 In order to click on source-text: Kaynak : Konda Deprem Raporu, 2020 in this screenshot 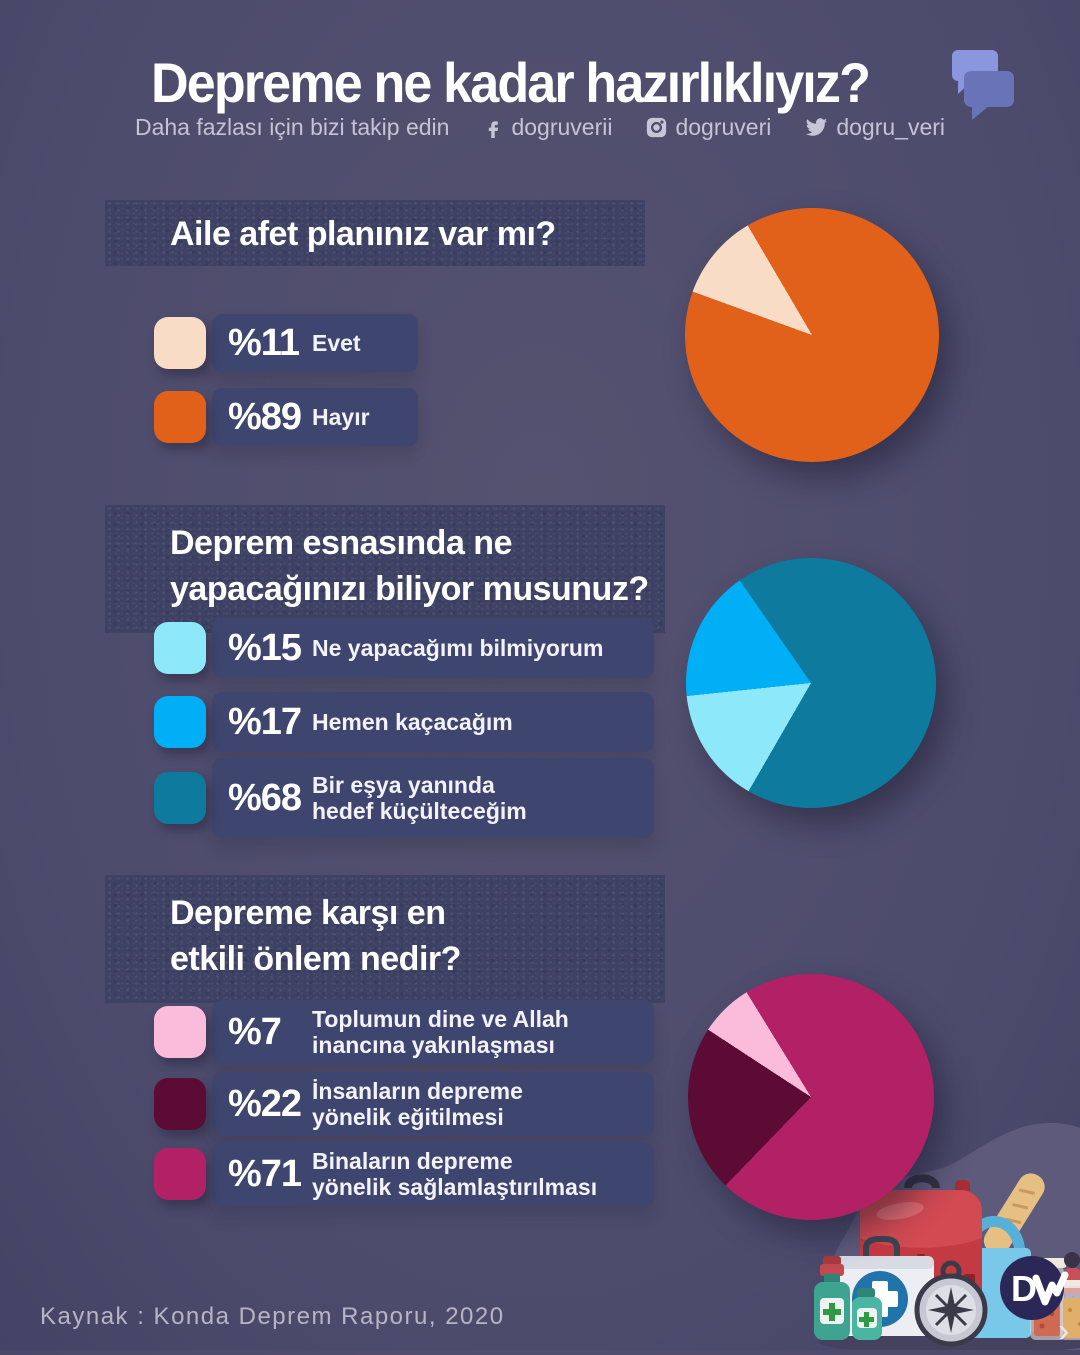, I will do `click(272, 1316)`.